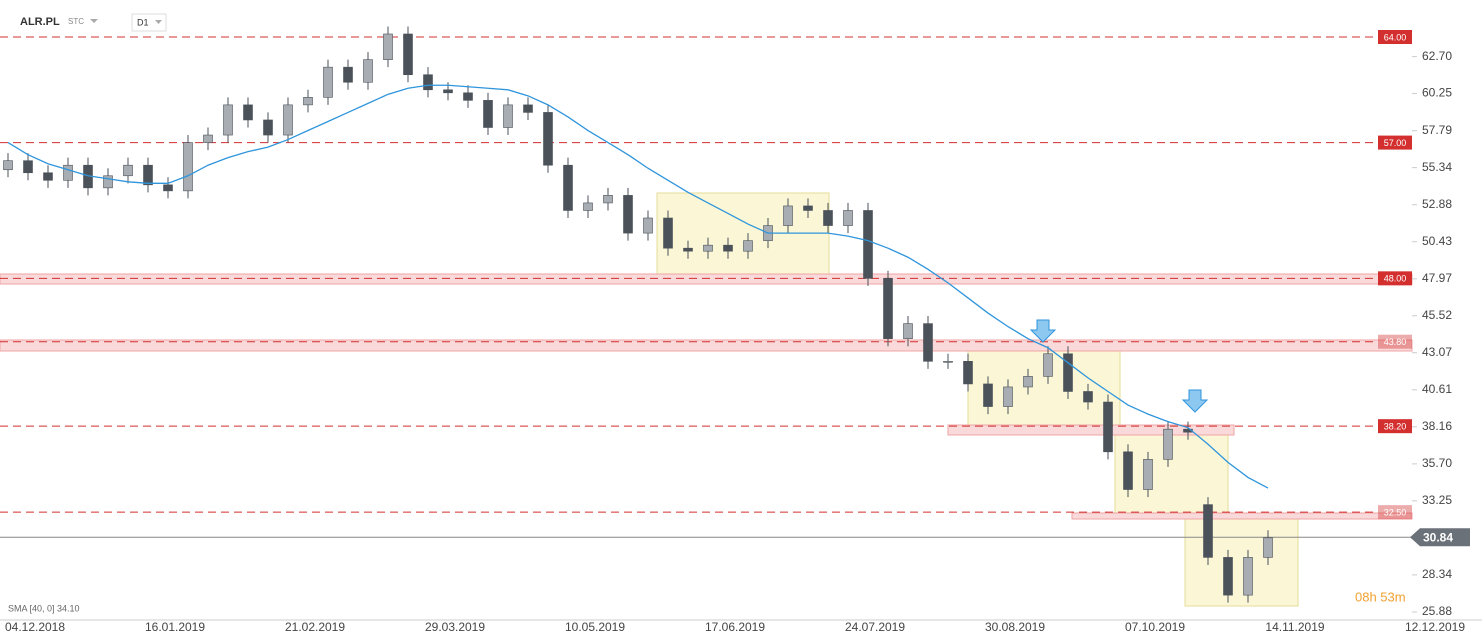  What do you see at coordinates (1380, 596) in the screenshot?
I see `timer: 08h 53m` at bounding box center [1380, 596].